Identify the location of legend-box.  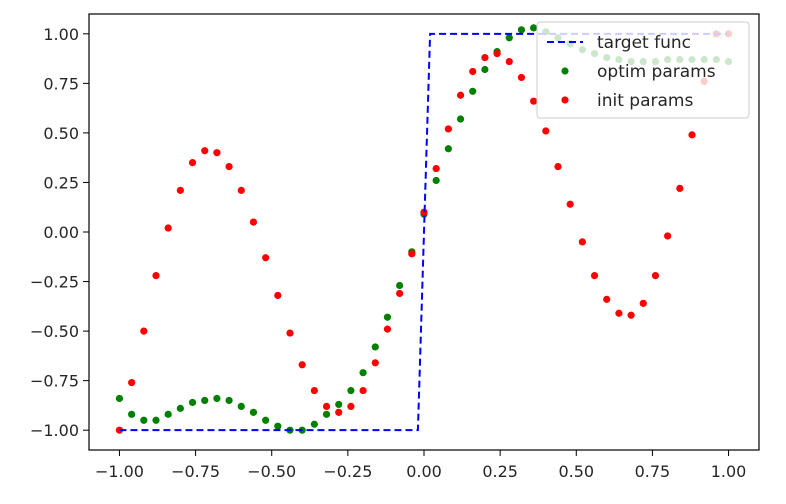
(643, 70).